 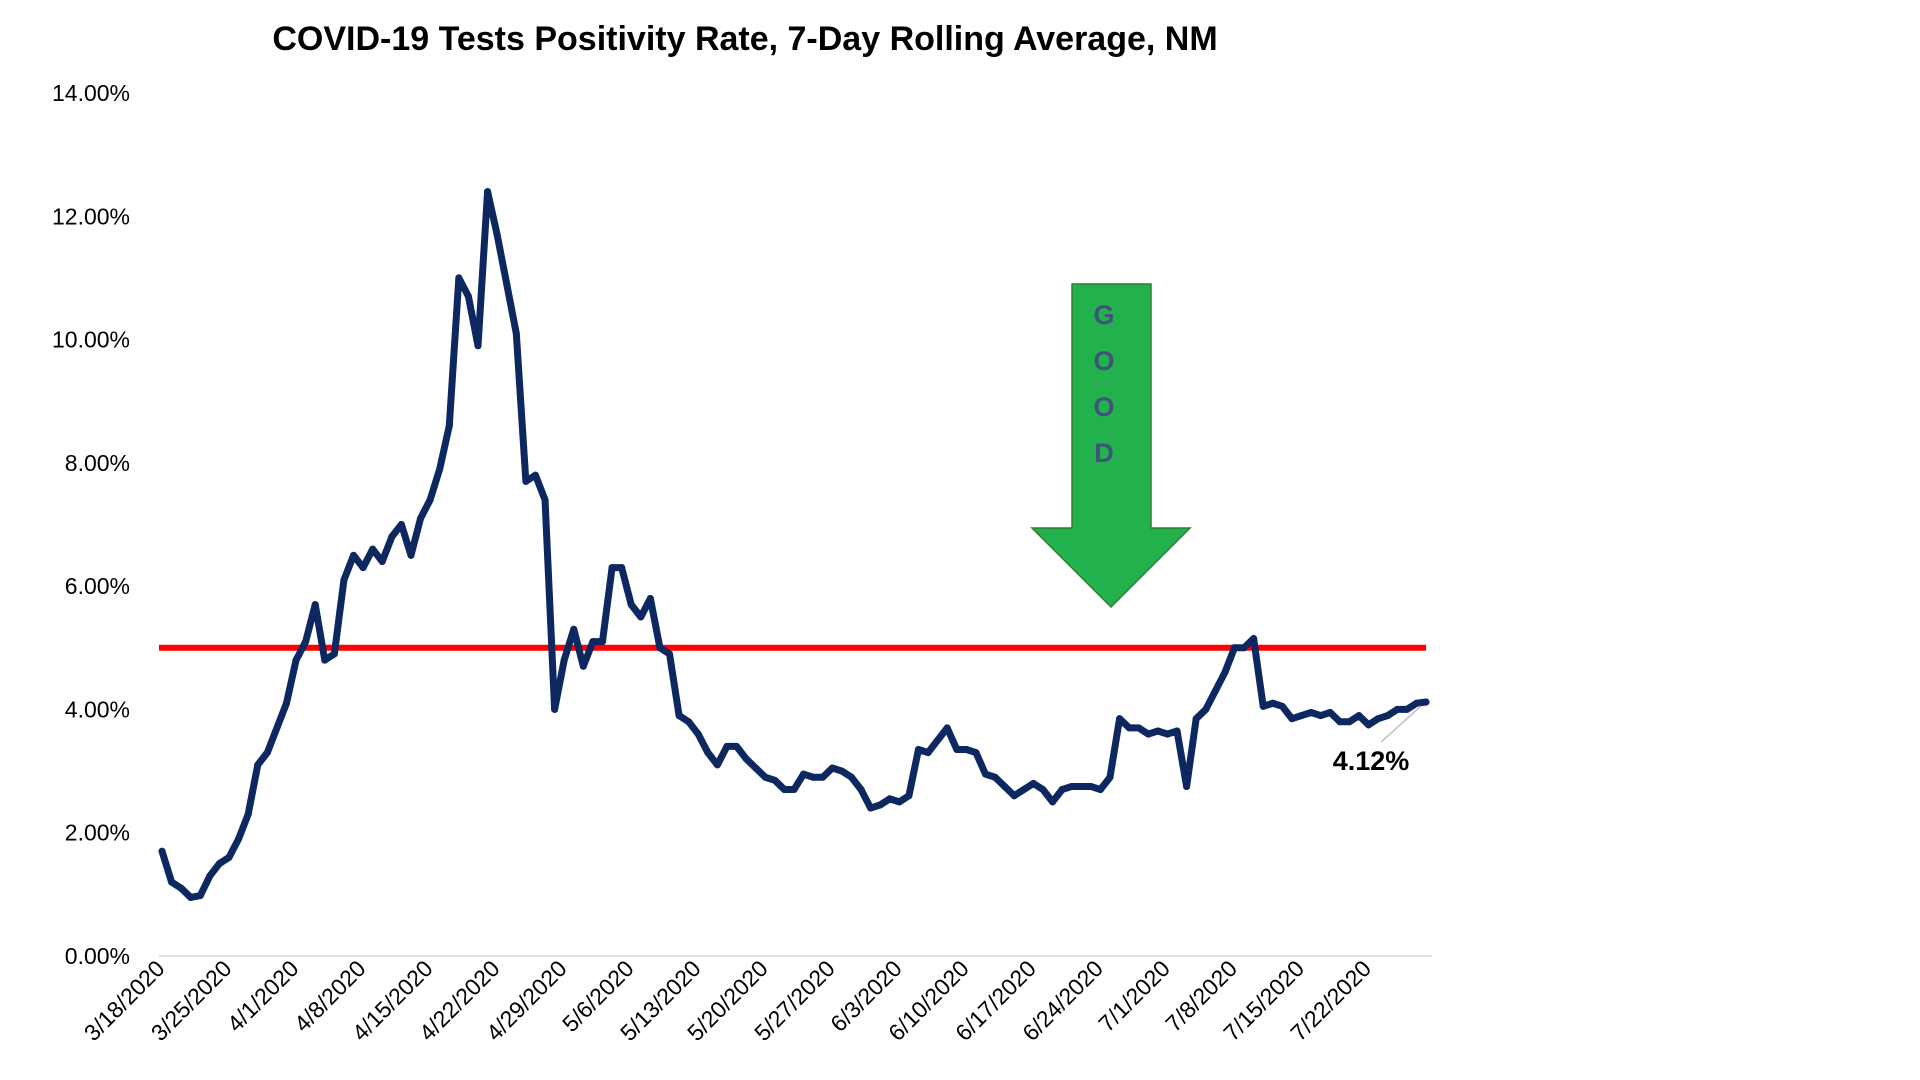 I want to click on down-arrow-icon, so click(x=1111, y=446).